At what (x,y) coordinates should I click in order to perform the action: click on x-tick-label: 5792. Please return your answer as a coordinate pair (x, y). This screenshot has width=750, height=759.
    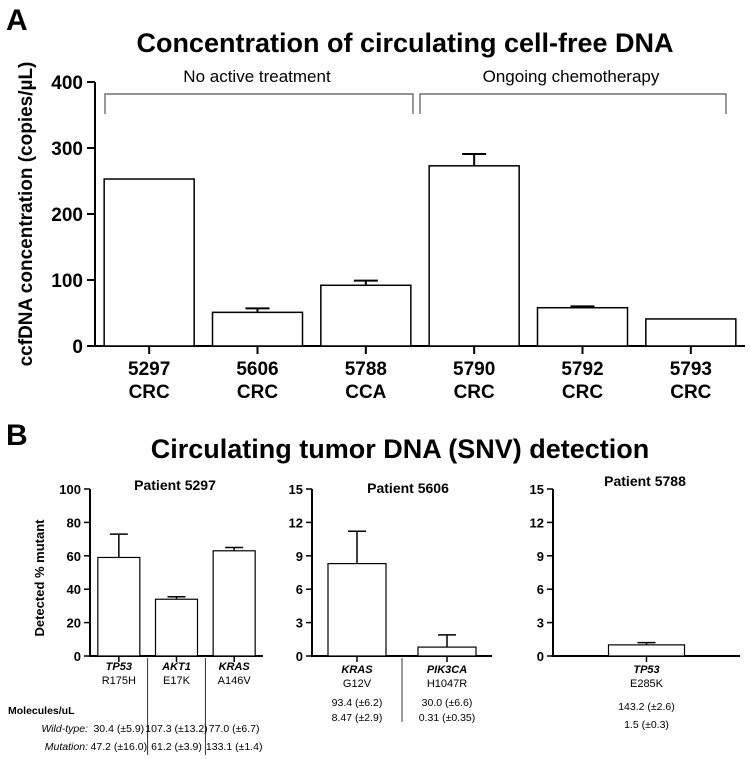
    Looking at the image, I should click on (582, 369).